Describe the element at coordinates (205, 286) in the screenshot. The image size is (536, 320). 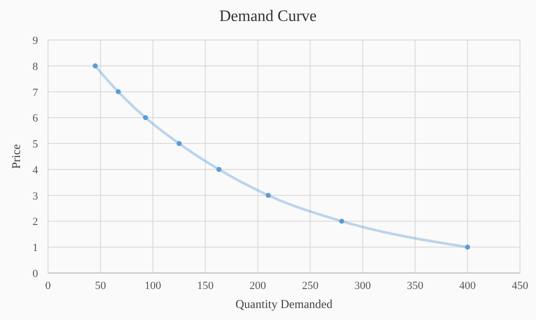
I see `x-tick-label: 150` at that location.